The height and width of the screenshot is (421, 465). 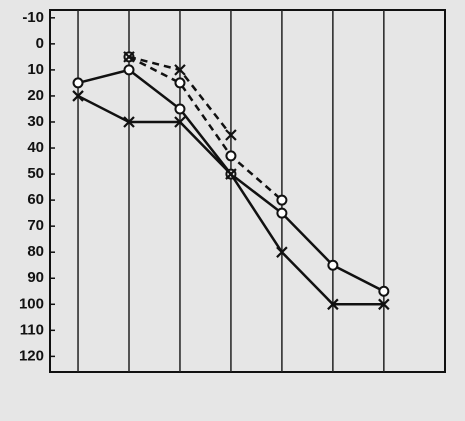 I want to click on y-tick-label: 0, so click(x=40, y=43).